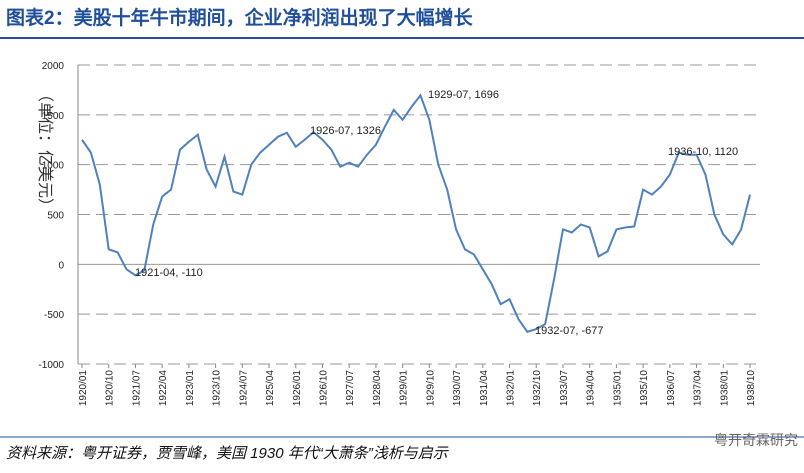 This screenshot has height=473, width=804. What do you see at coordinates (671, 388) in the screenshot?
I see `x-tick-label: 1936/07` at bounding box center [671, 388].